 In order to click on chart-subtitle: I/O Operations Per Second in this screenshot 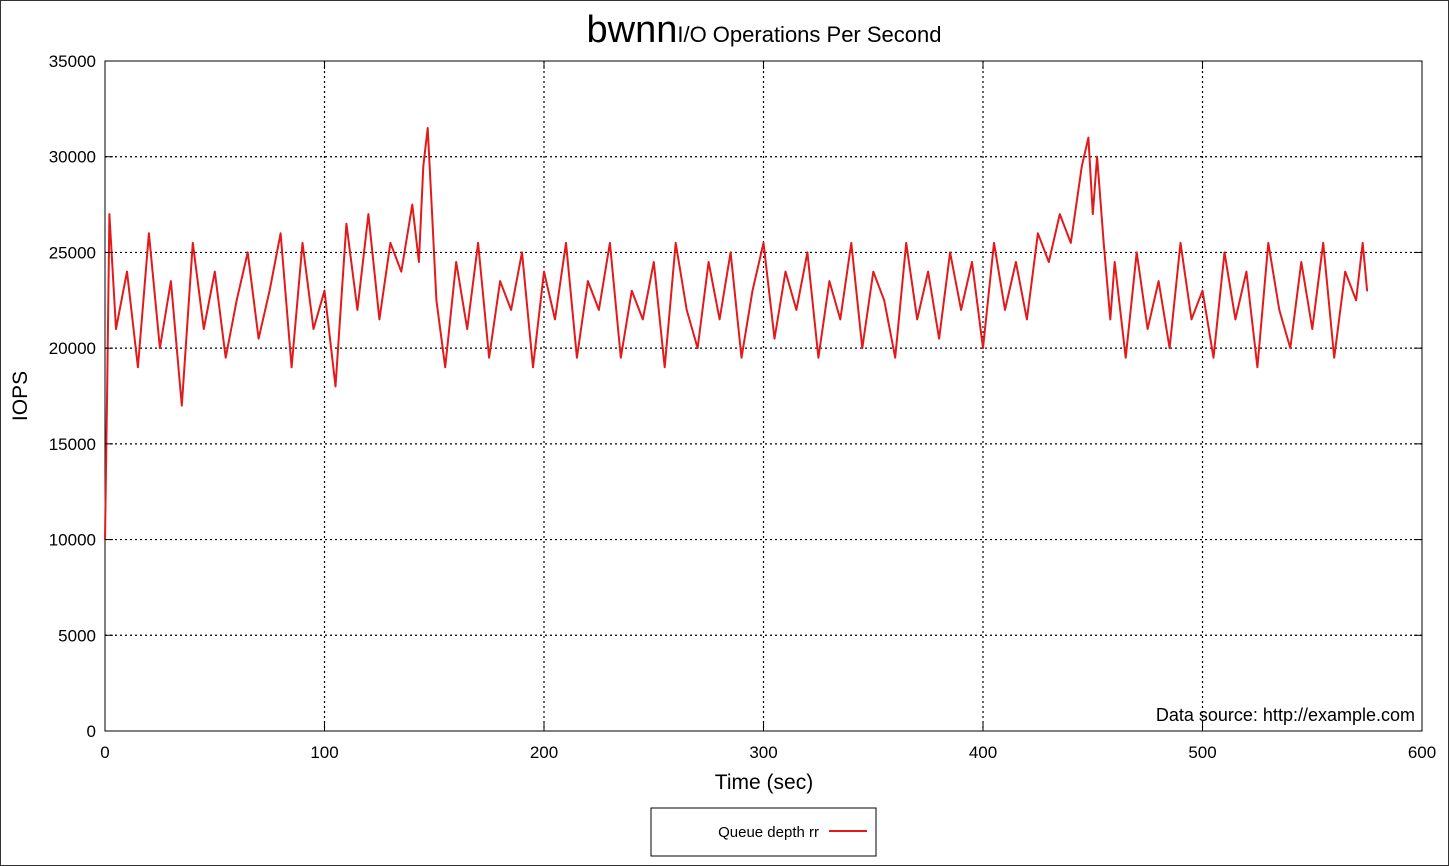, I will do `click(809, 34)`.